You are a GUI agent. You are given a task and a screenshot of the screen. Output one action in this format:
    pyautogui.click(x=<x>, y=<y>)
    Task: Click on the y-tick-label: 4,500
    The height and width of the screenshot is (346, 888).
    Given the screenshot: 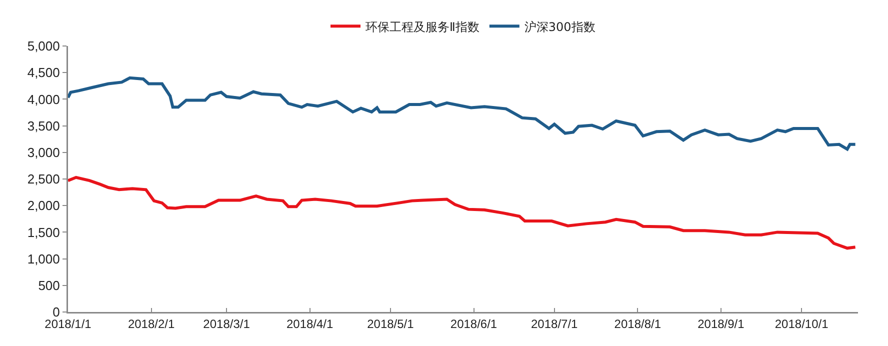 What is the action you would take?
    pyautogui.click(x=43, y=72)
    